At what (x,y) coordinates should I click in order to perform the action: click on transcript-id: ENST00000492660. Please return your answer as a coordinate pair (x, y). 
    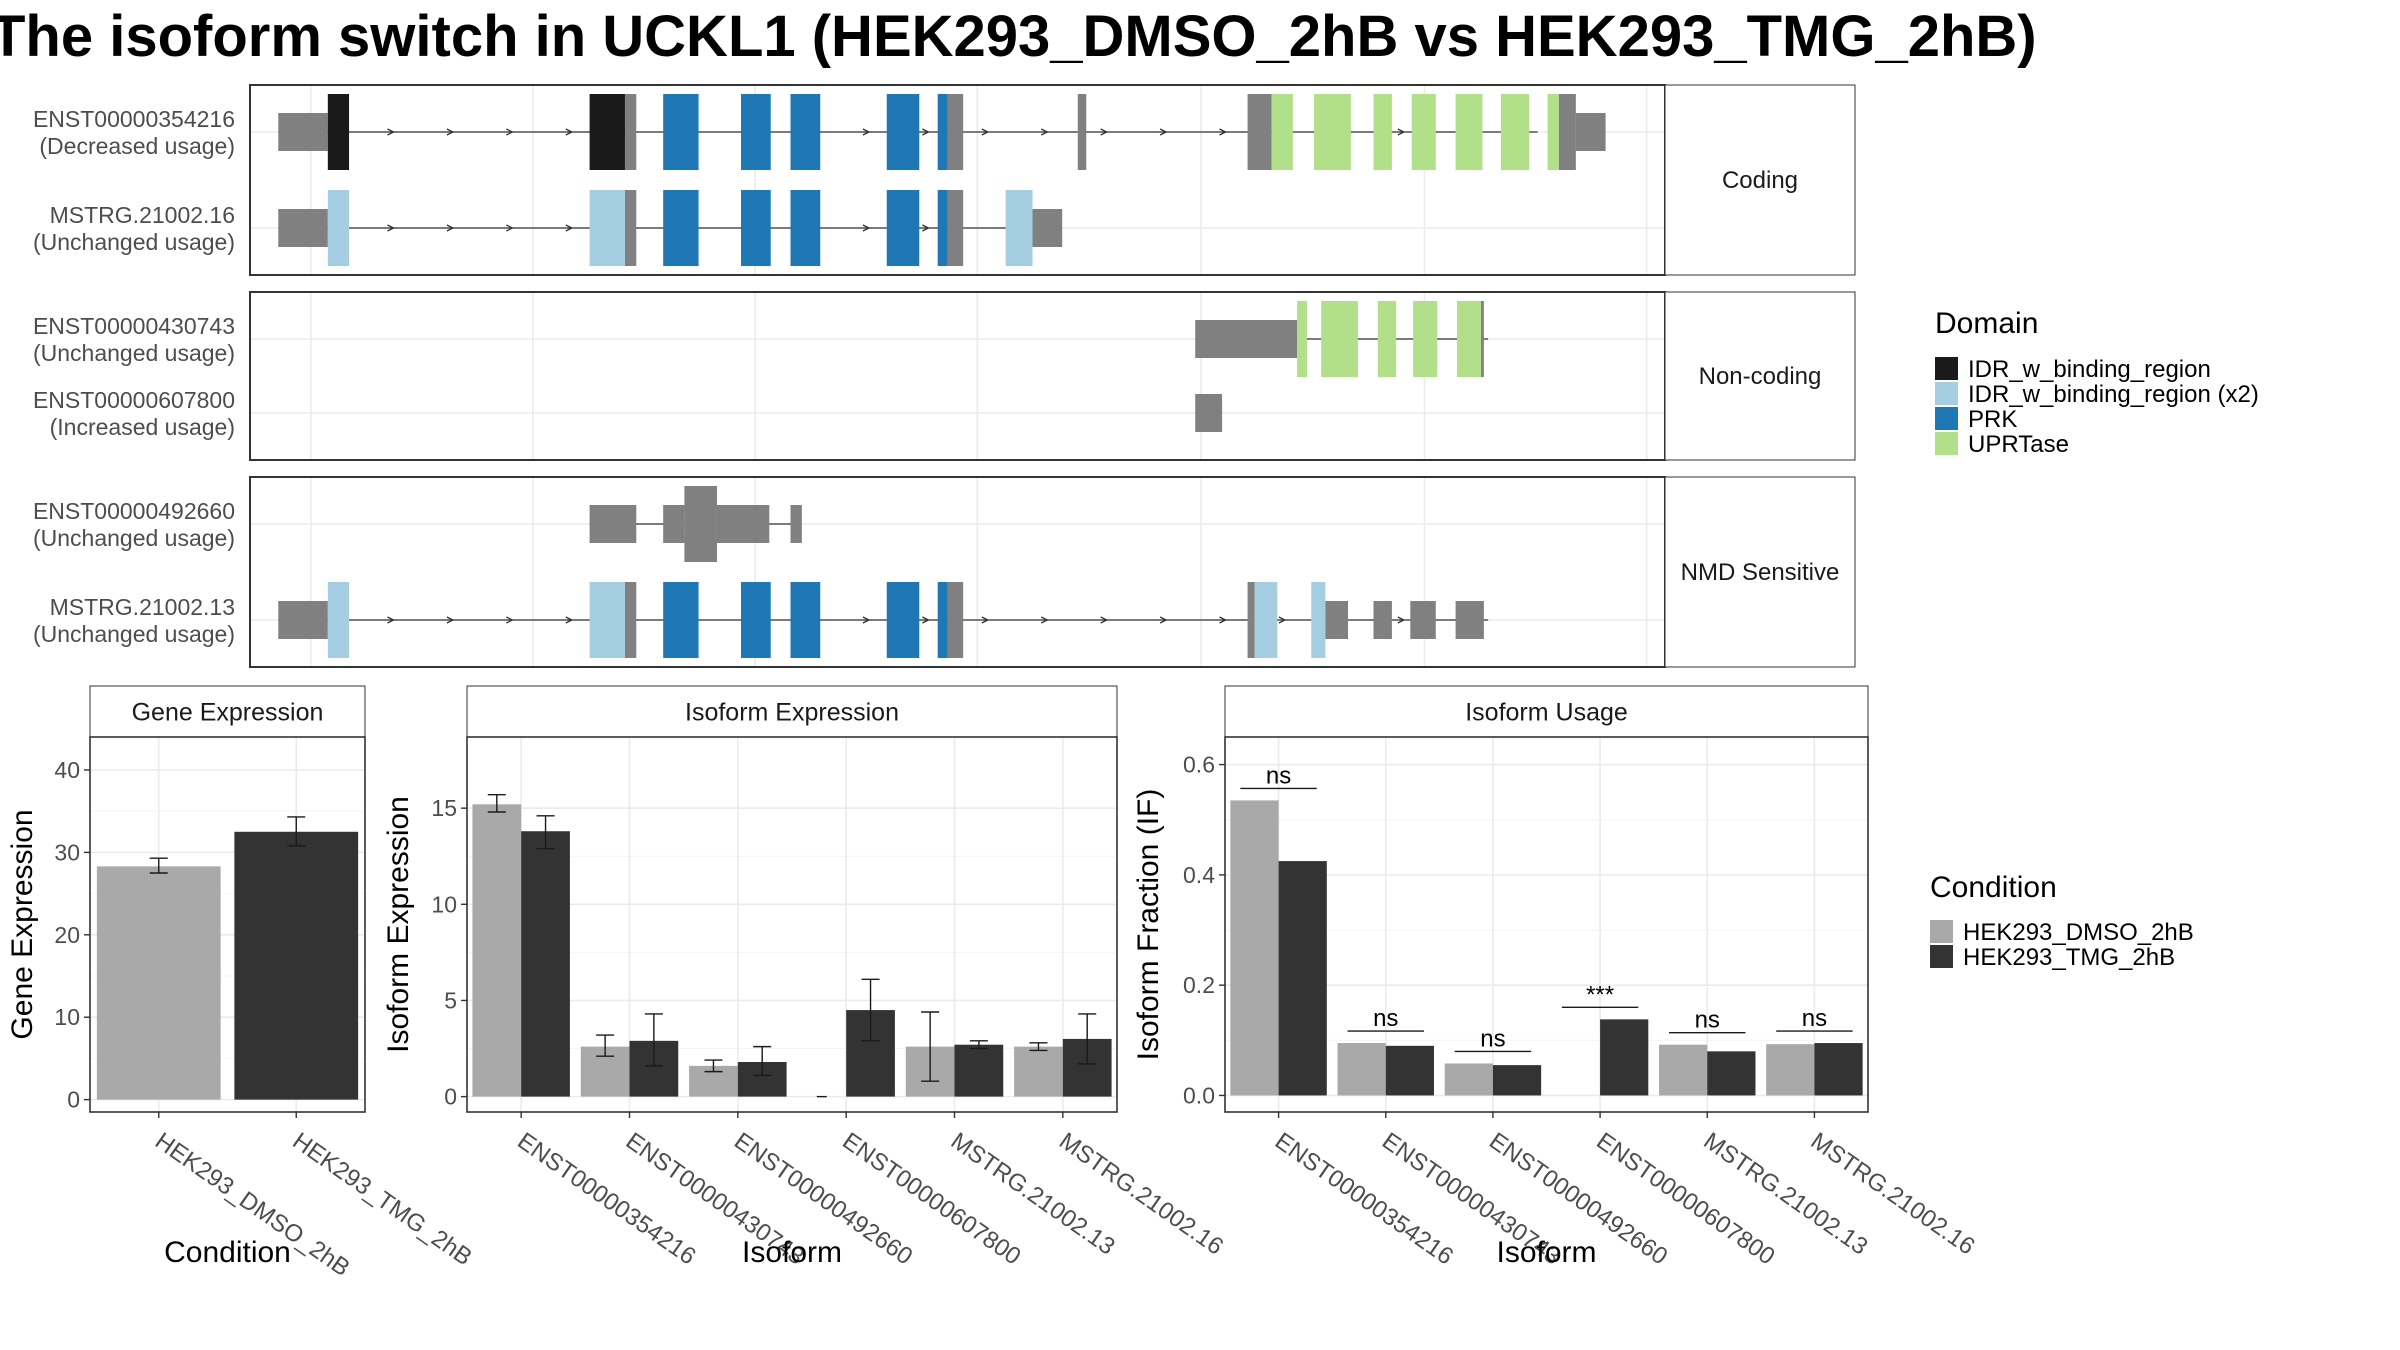
    Looking at the image, I should click on (134, 511).